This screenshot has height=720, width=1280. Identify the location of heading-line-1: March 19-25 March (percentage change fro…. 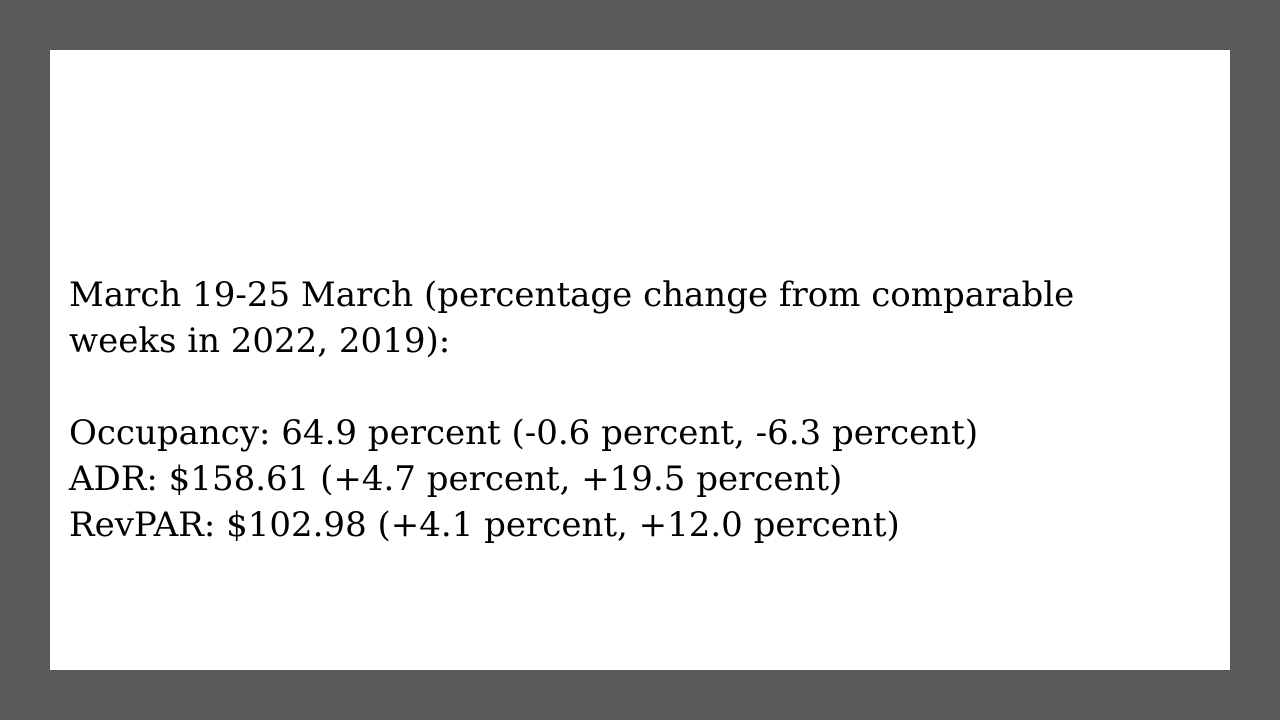
(572, 295).